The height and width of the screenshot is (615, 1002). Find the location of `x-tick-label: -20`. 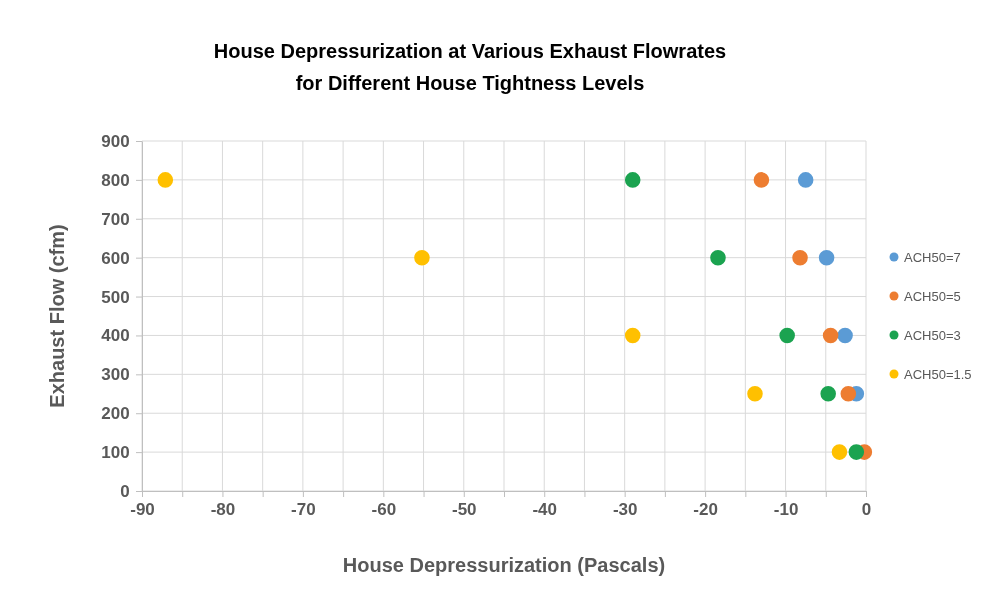

x-tick-label: -20 is located at coordinates (705, 510).